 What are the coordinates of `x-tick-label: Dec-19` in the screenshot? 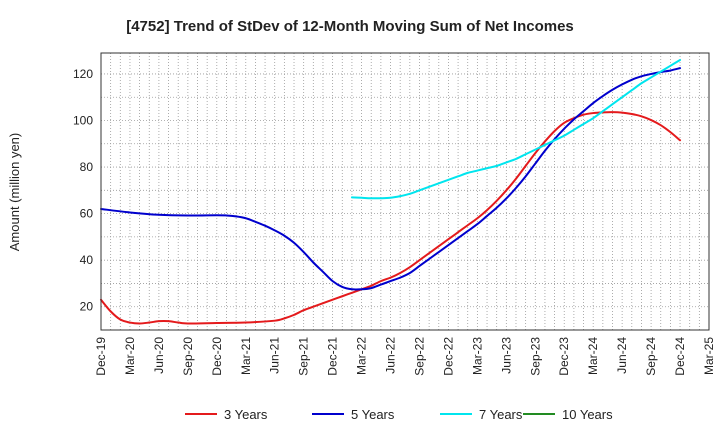 It's located at (101, 356).